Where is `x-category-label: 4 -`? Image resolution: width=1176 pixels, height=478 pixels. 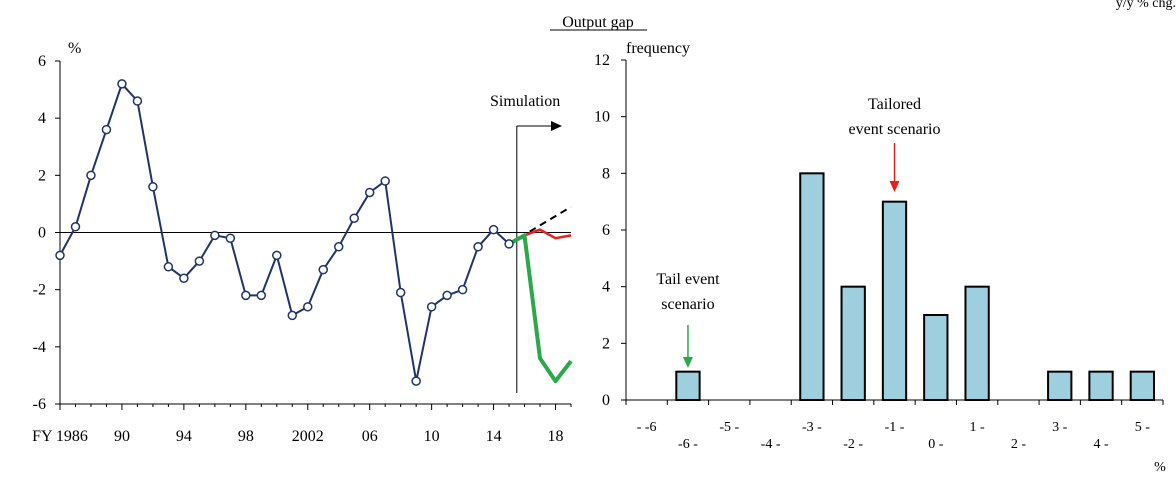 x-category-label: 4 - is located at coordinates (1101, 444).